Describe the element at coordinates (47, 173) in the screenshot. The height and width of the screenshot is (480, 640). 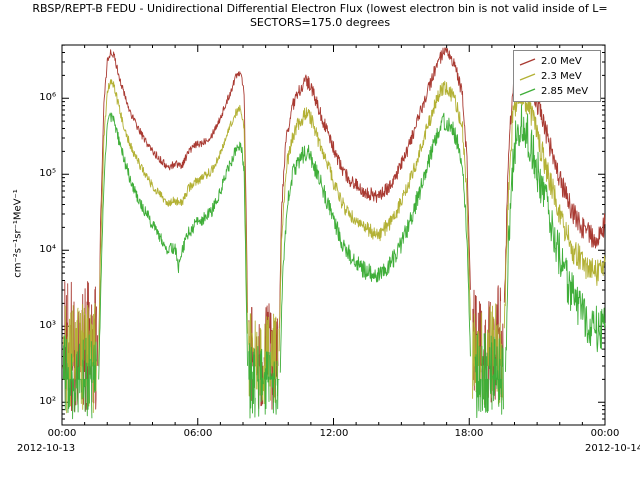
I see `y-tick-label: 10⁵` at that location.